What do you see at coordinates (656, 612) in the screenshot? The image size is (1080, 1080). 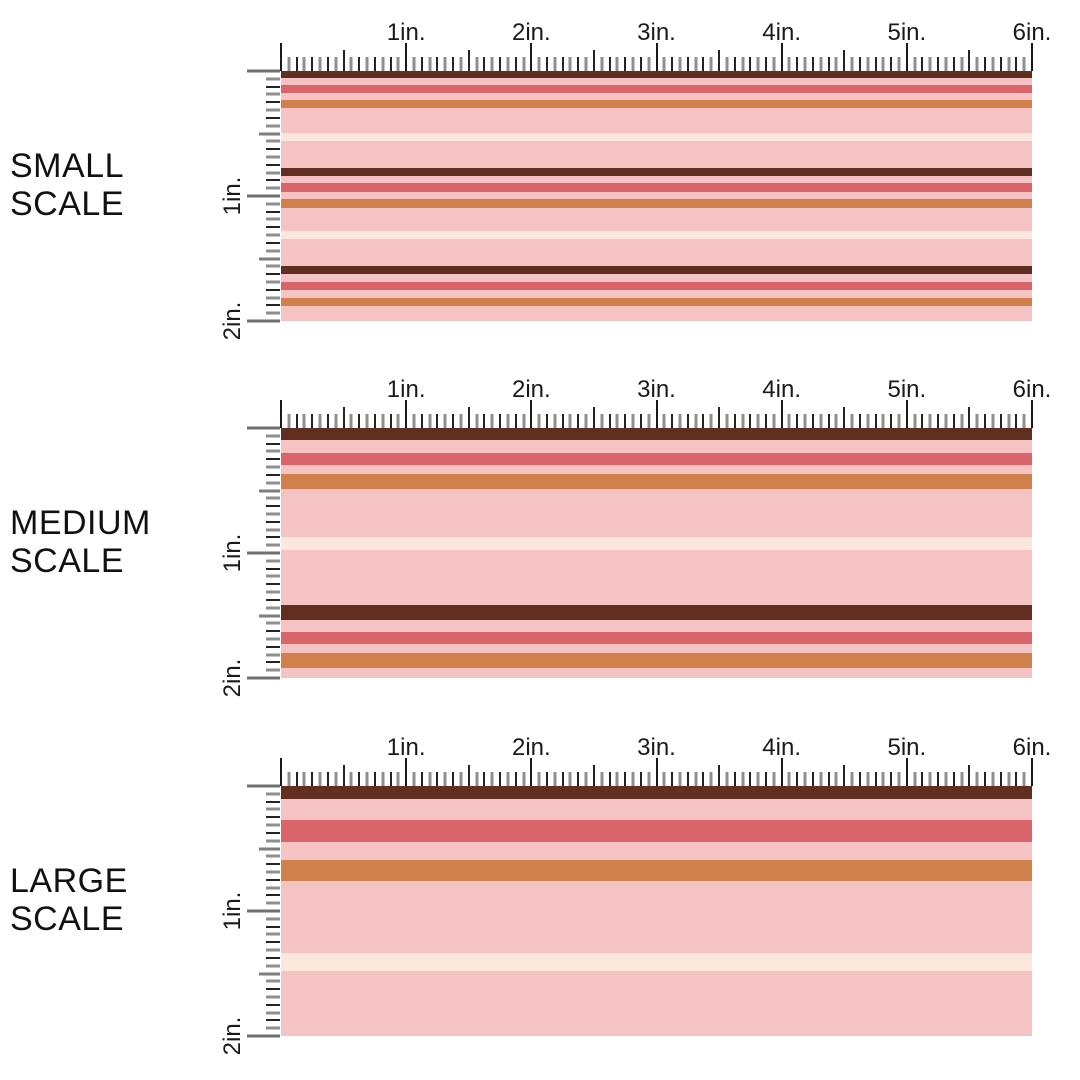 I see `stripe-brown` at bounding box center [656, 612].